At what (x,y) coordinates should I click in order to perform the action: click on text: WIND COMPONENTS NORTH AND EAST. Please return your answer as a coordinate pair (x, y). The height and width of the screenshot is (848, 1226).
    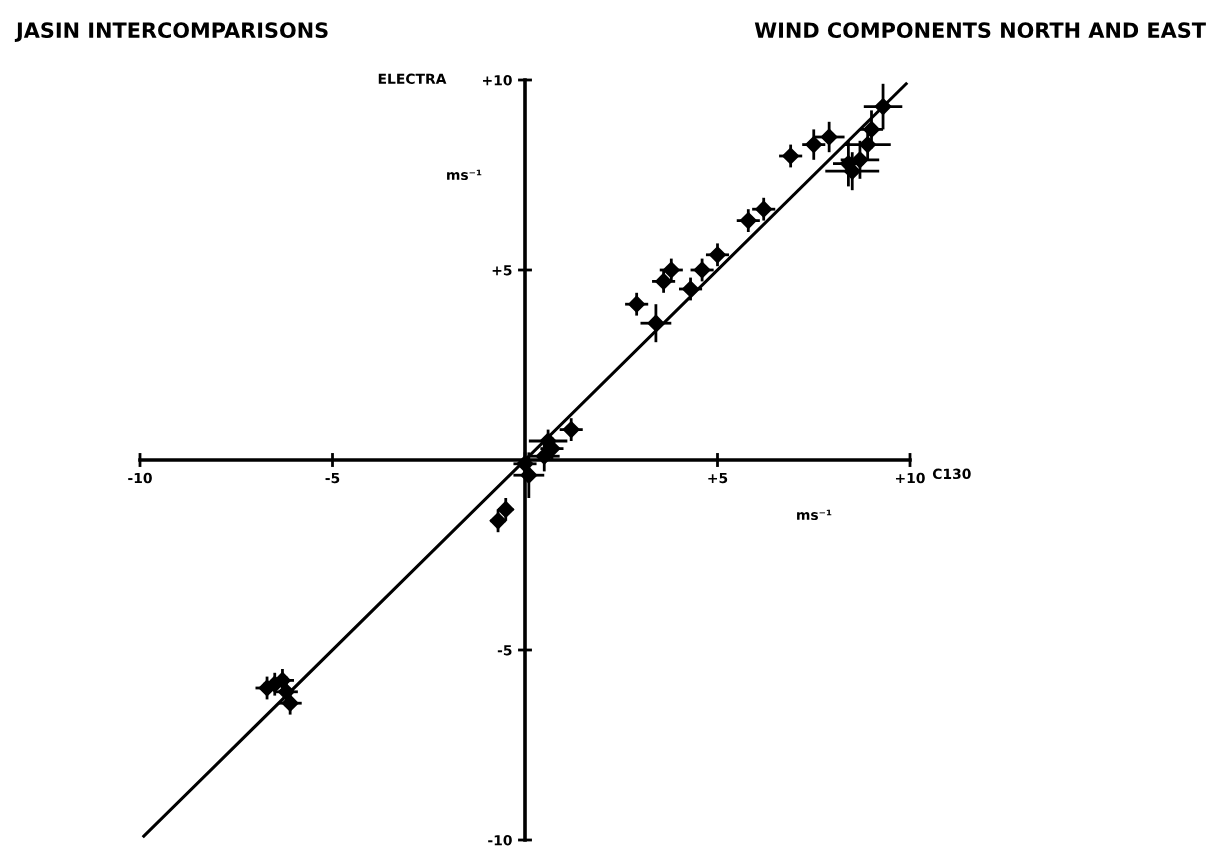
    Looking at the image, I should click on (980, 30).